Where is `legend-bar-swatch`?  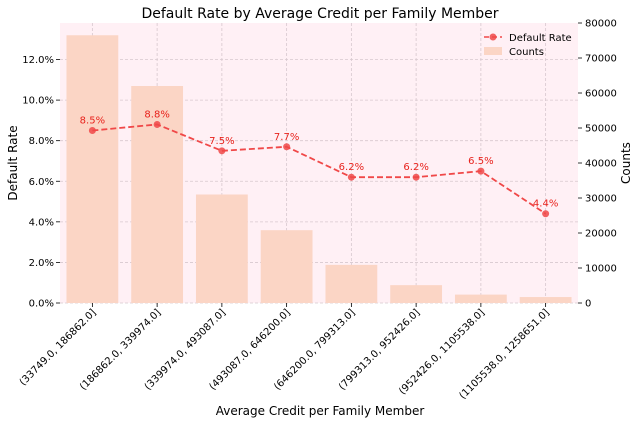
legend-bar-swatch is located at coordinates (493, 51).